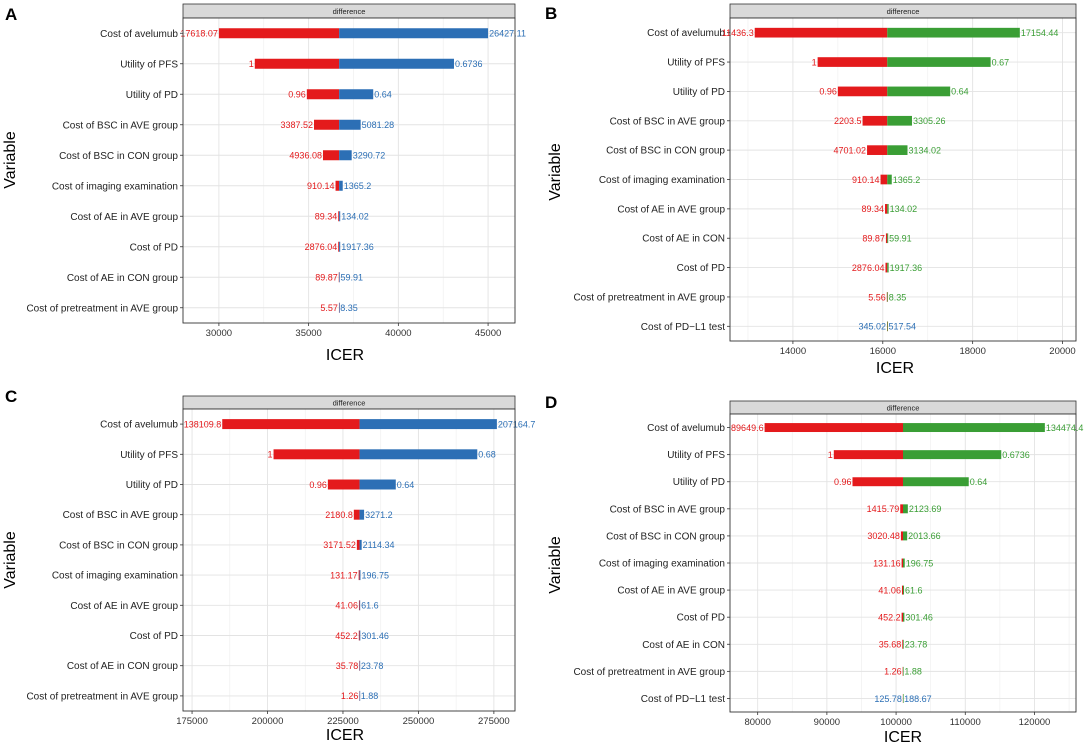 This screenshot has height=744, width=1084. Describe the element at coordinates (683, 699) in the screenshot. I see `y-tick-label: Cost of PD−L1 test` at that location.